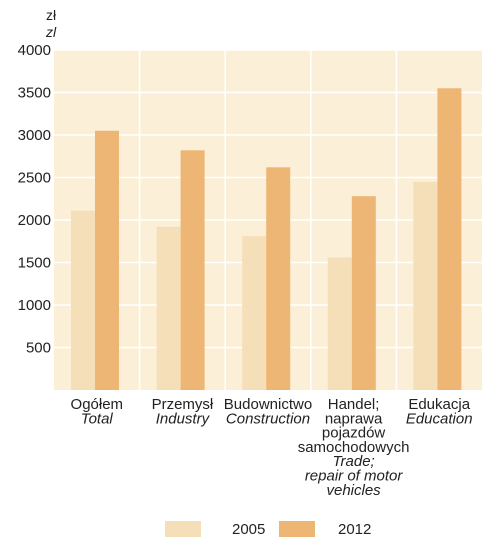 The height and width of the screenshot is (545, 482). What do you see at coordinates (38, 348) in the screenshot?
I see `y-tick-label: 500` at bounding box center [38, 348].